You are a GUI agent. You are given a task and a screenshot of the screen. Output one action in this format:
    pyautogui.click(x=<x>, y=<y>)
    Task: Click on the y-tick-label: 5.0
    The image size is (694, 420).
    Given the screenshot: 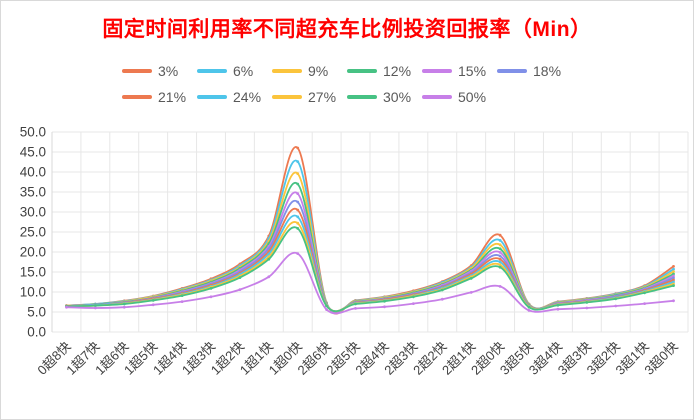 What is the action you would take?
    pyautogui.click(x=36, y=312)
    